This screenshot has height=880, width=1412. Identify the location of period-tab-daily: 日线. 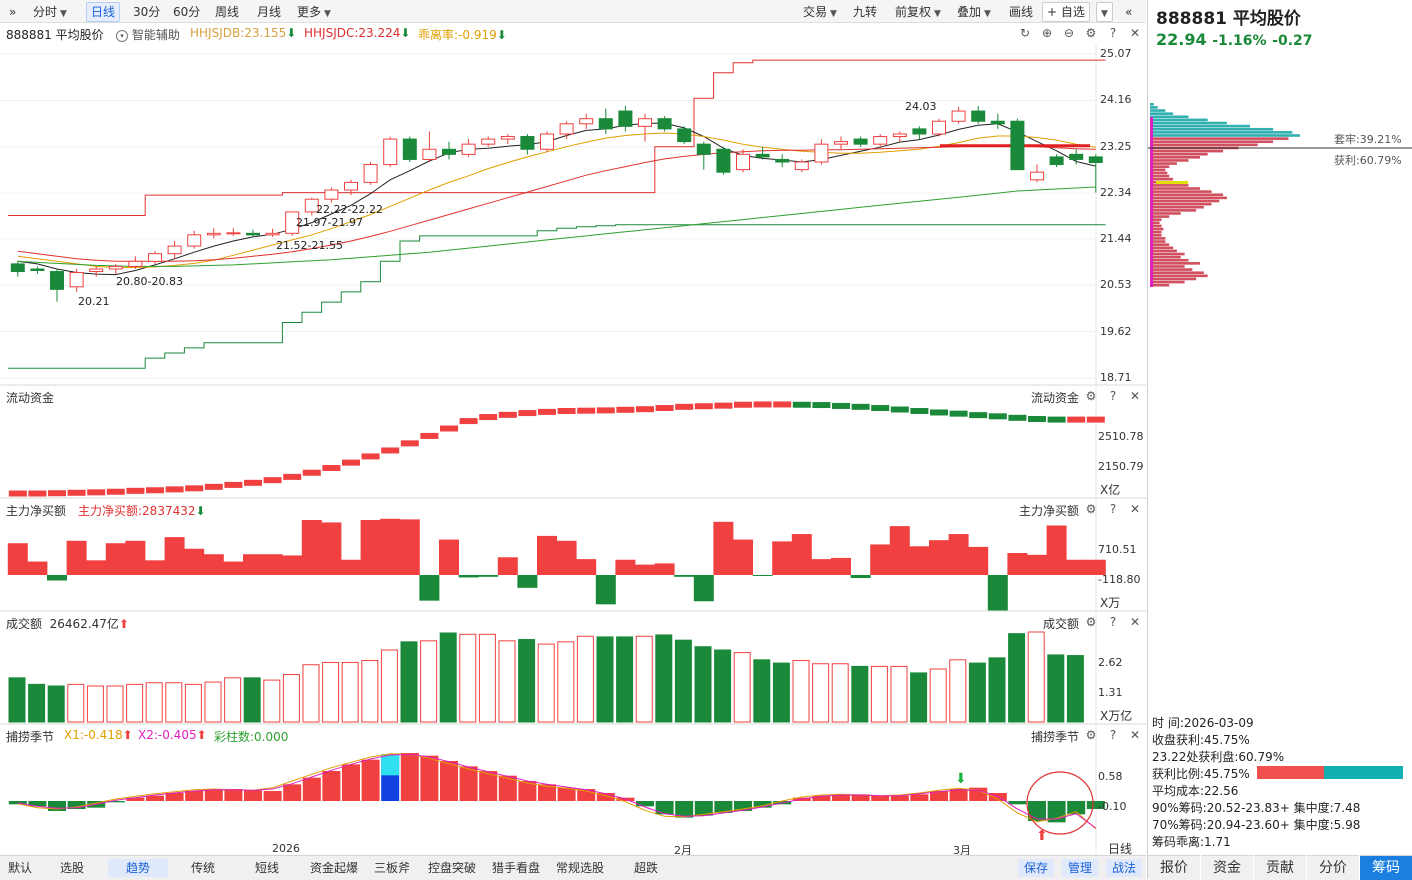
(103, 12).